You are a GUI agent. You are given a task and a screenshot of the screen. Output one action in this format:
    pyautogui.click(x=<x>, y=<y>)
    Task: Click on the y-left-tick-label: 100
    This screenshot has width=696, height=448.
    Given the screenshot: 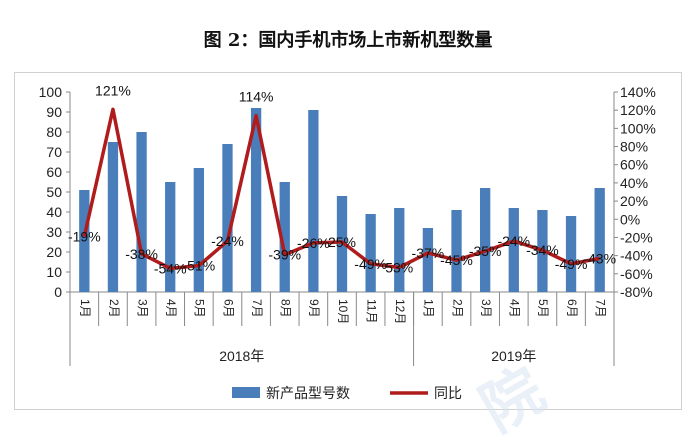 What is the action you would take?
    pyautogui.click(x=51, y=92)
    